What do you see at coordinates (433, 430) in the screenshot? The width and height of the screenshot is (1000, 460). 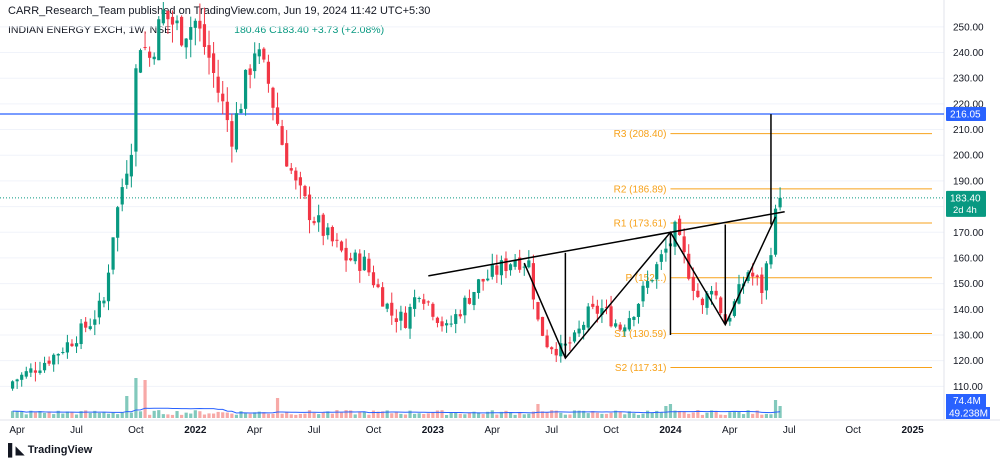 I see `time-tick-label: 2023` at bounding box center [433, 430].